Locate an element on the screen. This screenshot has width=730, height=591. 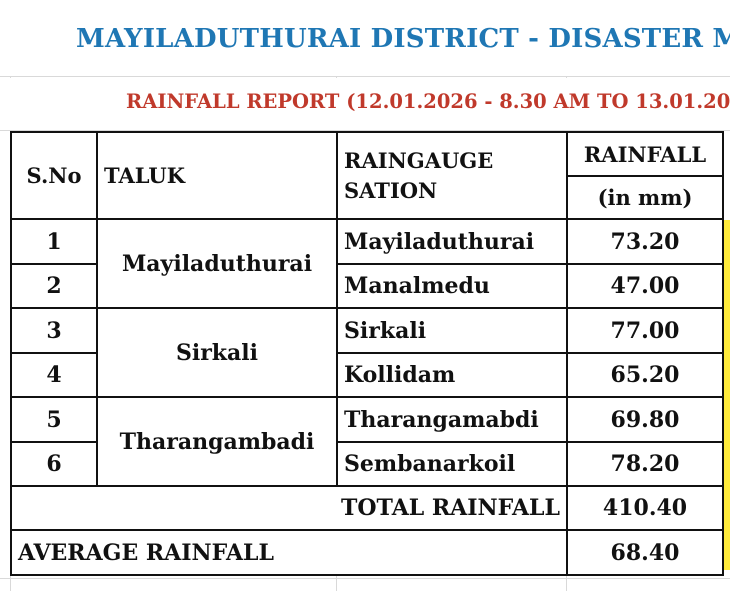
highlight-column is located at coordinates (727, 395).